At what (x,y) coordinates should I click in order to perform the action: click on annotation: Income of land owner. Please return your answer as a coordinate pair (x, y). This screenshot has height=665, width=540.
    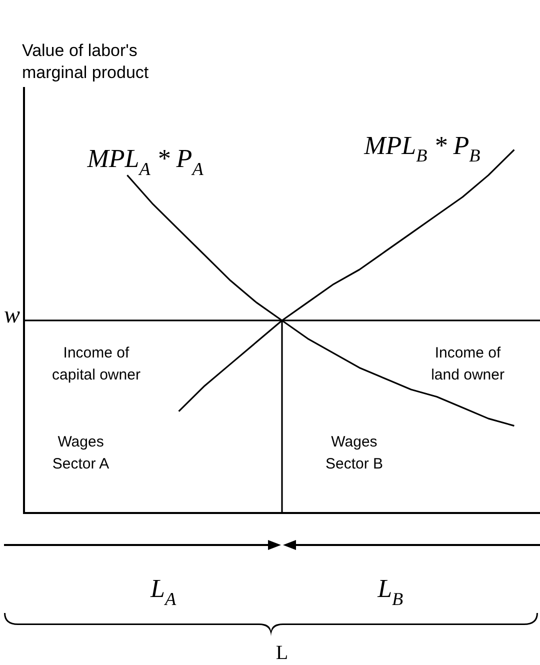
    Looking at the image, I should click on (467, 364).